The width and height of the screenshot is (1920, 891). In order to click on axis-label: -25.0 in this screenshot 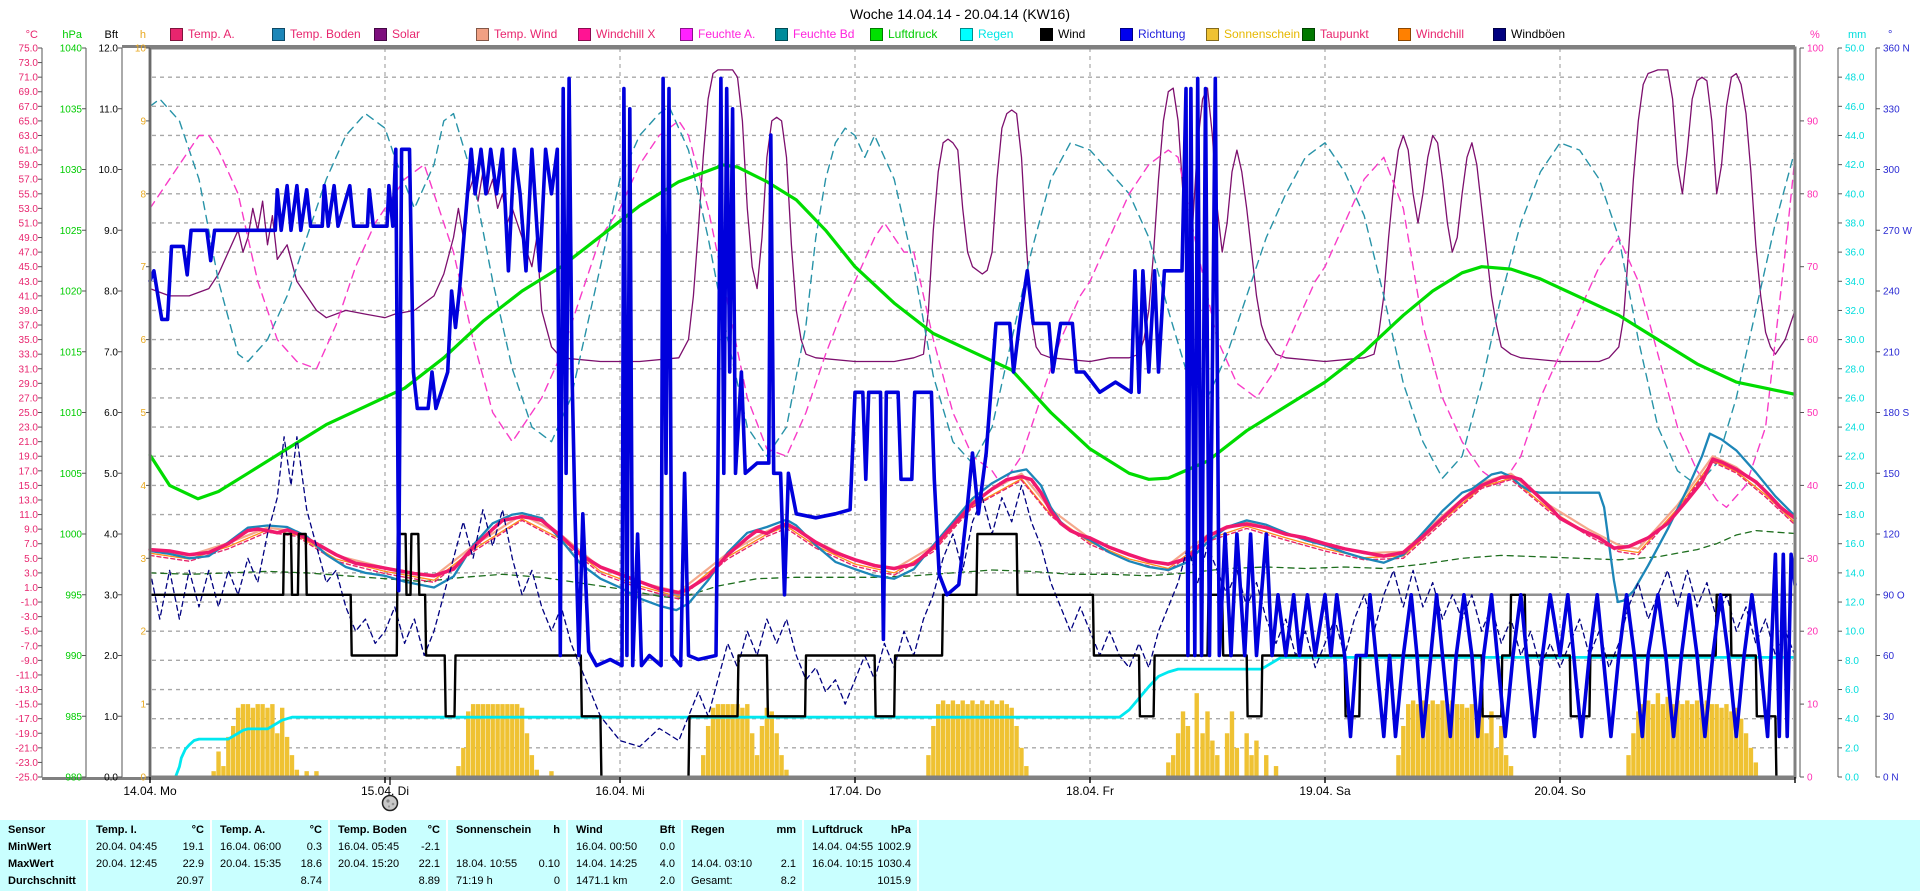, I will do `click(26, 778)`.